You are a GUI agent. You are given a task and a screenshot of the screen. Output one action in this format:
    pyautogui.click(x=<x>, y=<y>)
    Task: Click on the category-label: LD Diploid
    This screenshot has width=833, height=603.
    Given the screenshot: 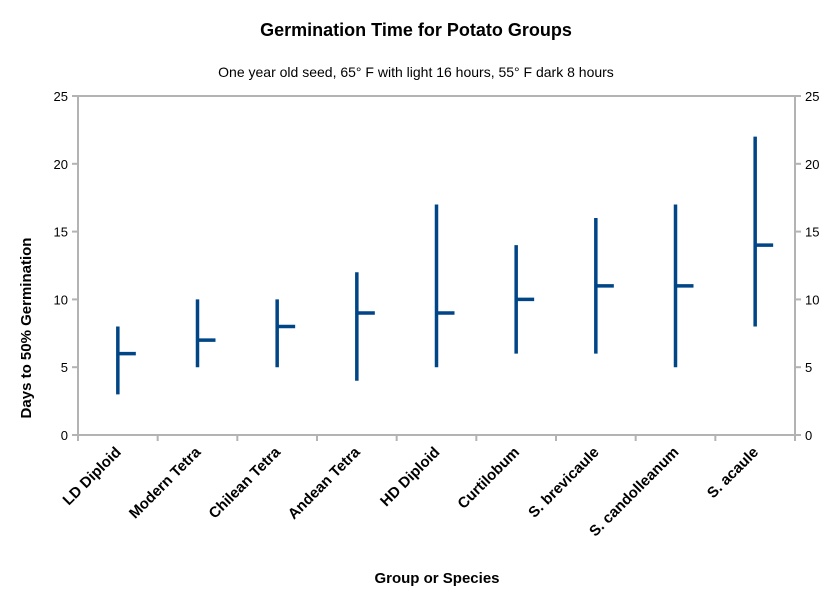 What is the action you would take?
    pyautogui.click(x=92, y=476)
    